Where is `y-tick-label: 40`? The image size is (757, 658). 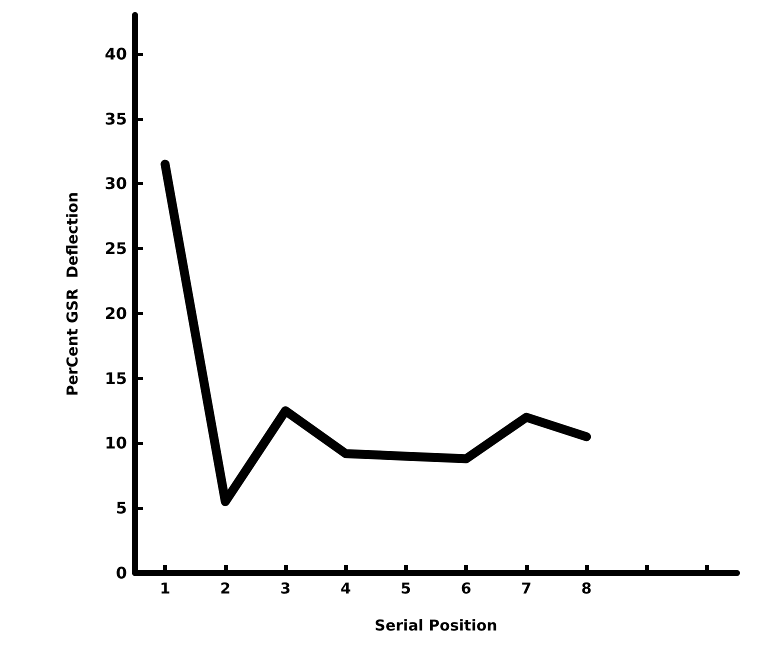
y-tick-label: 40 is located at coordinates (115, 54).